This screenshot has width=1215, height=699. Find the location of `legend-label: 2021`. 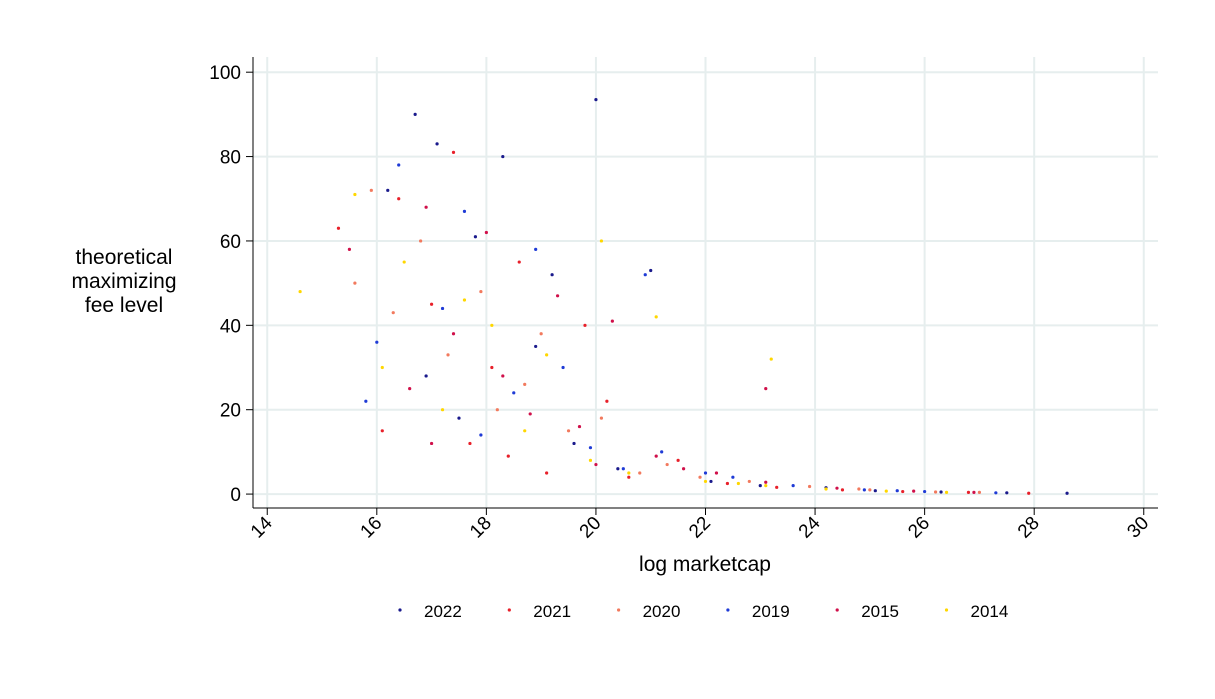

legend-label: 2021 is located at coordinates (552, 611).